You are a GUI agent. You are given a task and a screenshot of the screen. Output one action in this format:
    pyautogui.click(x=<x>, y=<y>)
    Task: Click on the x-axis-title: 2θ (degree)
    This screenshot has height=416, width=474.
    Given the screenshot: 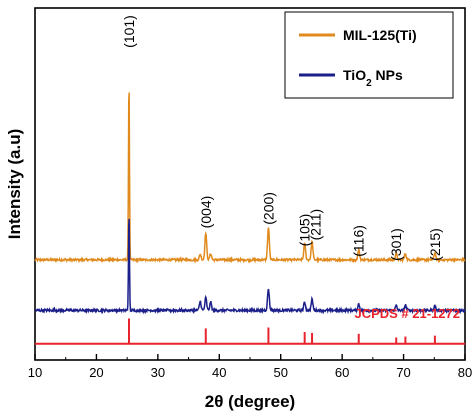 What is the action you would take?
    pyautogui.click(x=250, y=401)
    